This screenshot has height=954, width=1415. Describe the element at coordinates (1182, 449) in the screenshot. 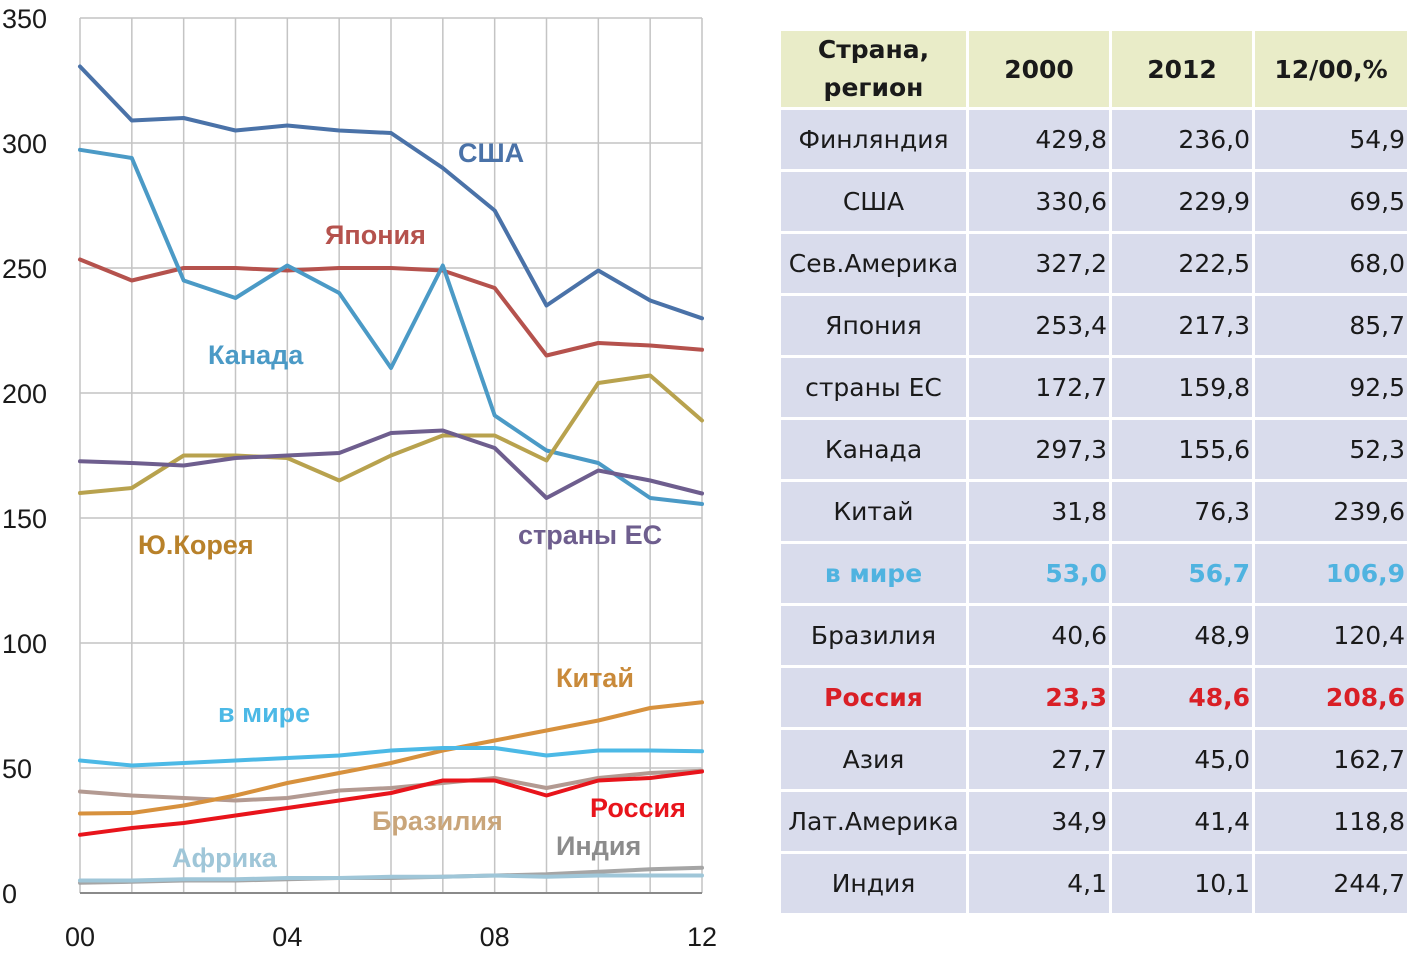

I see `cell-2012: 155,6` at that location.